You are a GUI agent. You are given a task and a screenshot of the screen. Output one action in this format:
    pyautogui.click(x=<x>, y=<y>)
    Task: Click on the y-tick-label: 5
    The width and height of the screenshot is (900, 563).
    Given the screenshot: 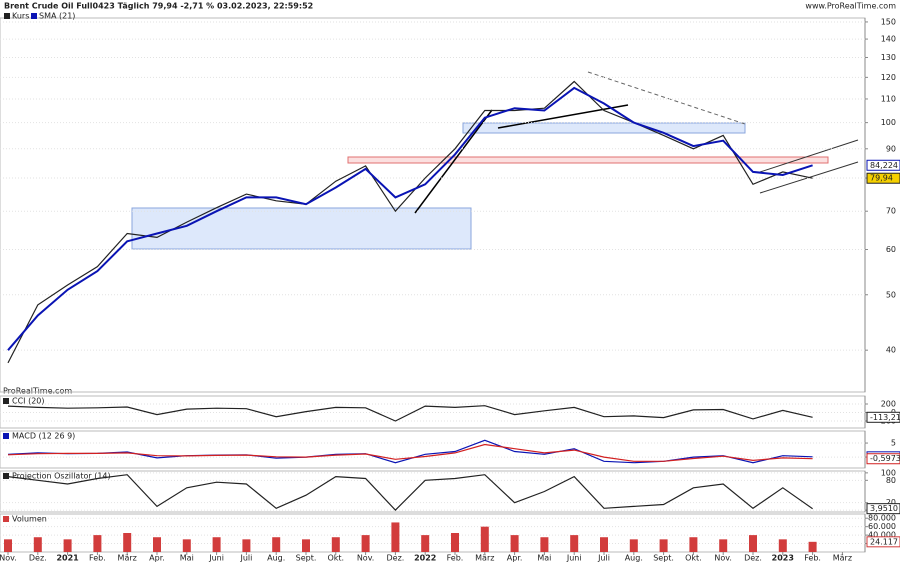 What is the action you would take?
    pyautogui.click(x=893, y=443)
    